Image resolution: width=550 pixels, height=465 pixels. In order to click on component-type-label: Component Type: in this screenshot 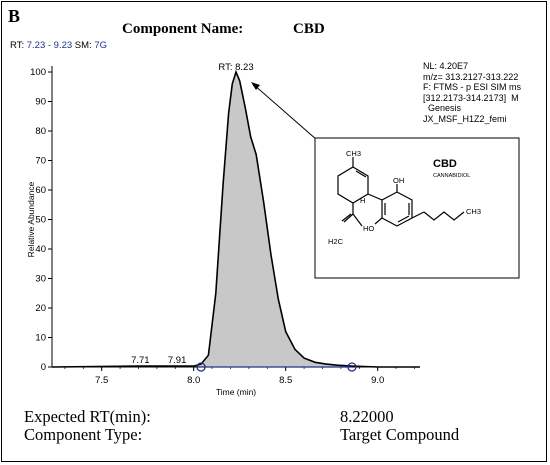, I will do `click(83, 434)`.